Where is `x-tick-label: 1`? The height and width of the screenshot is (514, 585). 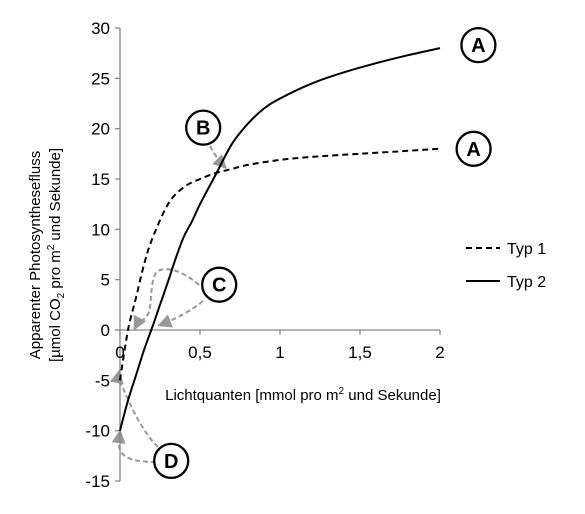 x-tick-label: 1 is located at coordinates (279, 352).